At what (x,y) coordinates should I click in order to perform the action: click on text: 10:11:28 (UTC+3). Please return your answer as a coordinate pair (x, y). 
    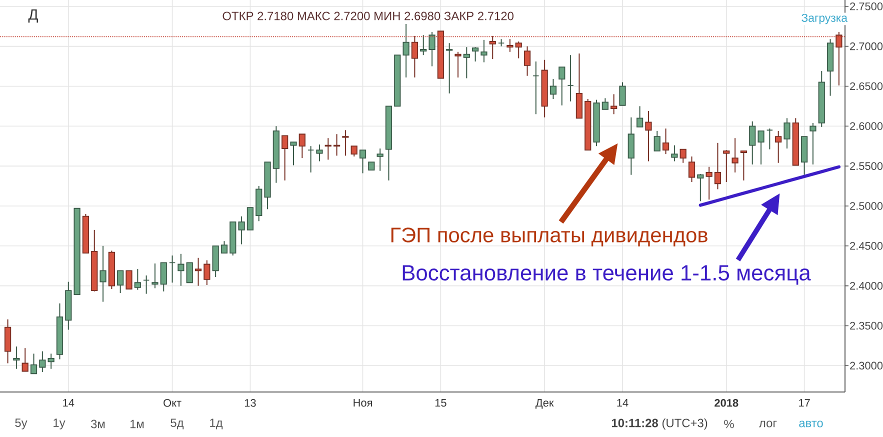
    Looking at the image, I should click on (660, 424).